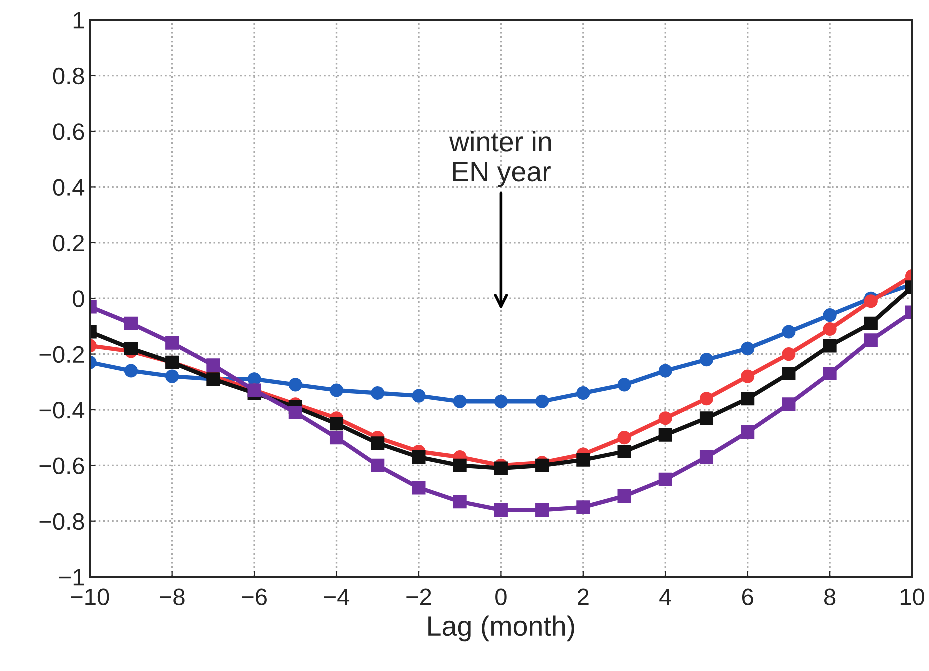 This screenshot has width=929, height=671. What do you see at coordinates (62, 521) in the screenshot?
I see `y-tick-label: −0.8` at bounding box center [62, 521].